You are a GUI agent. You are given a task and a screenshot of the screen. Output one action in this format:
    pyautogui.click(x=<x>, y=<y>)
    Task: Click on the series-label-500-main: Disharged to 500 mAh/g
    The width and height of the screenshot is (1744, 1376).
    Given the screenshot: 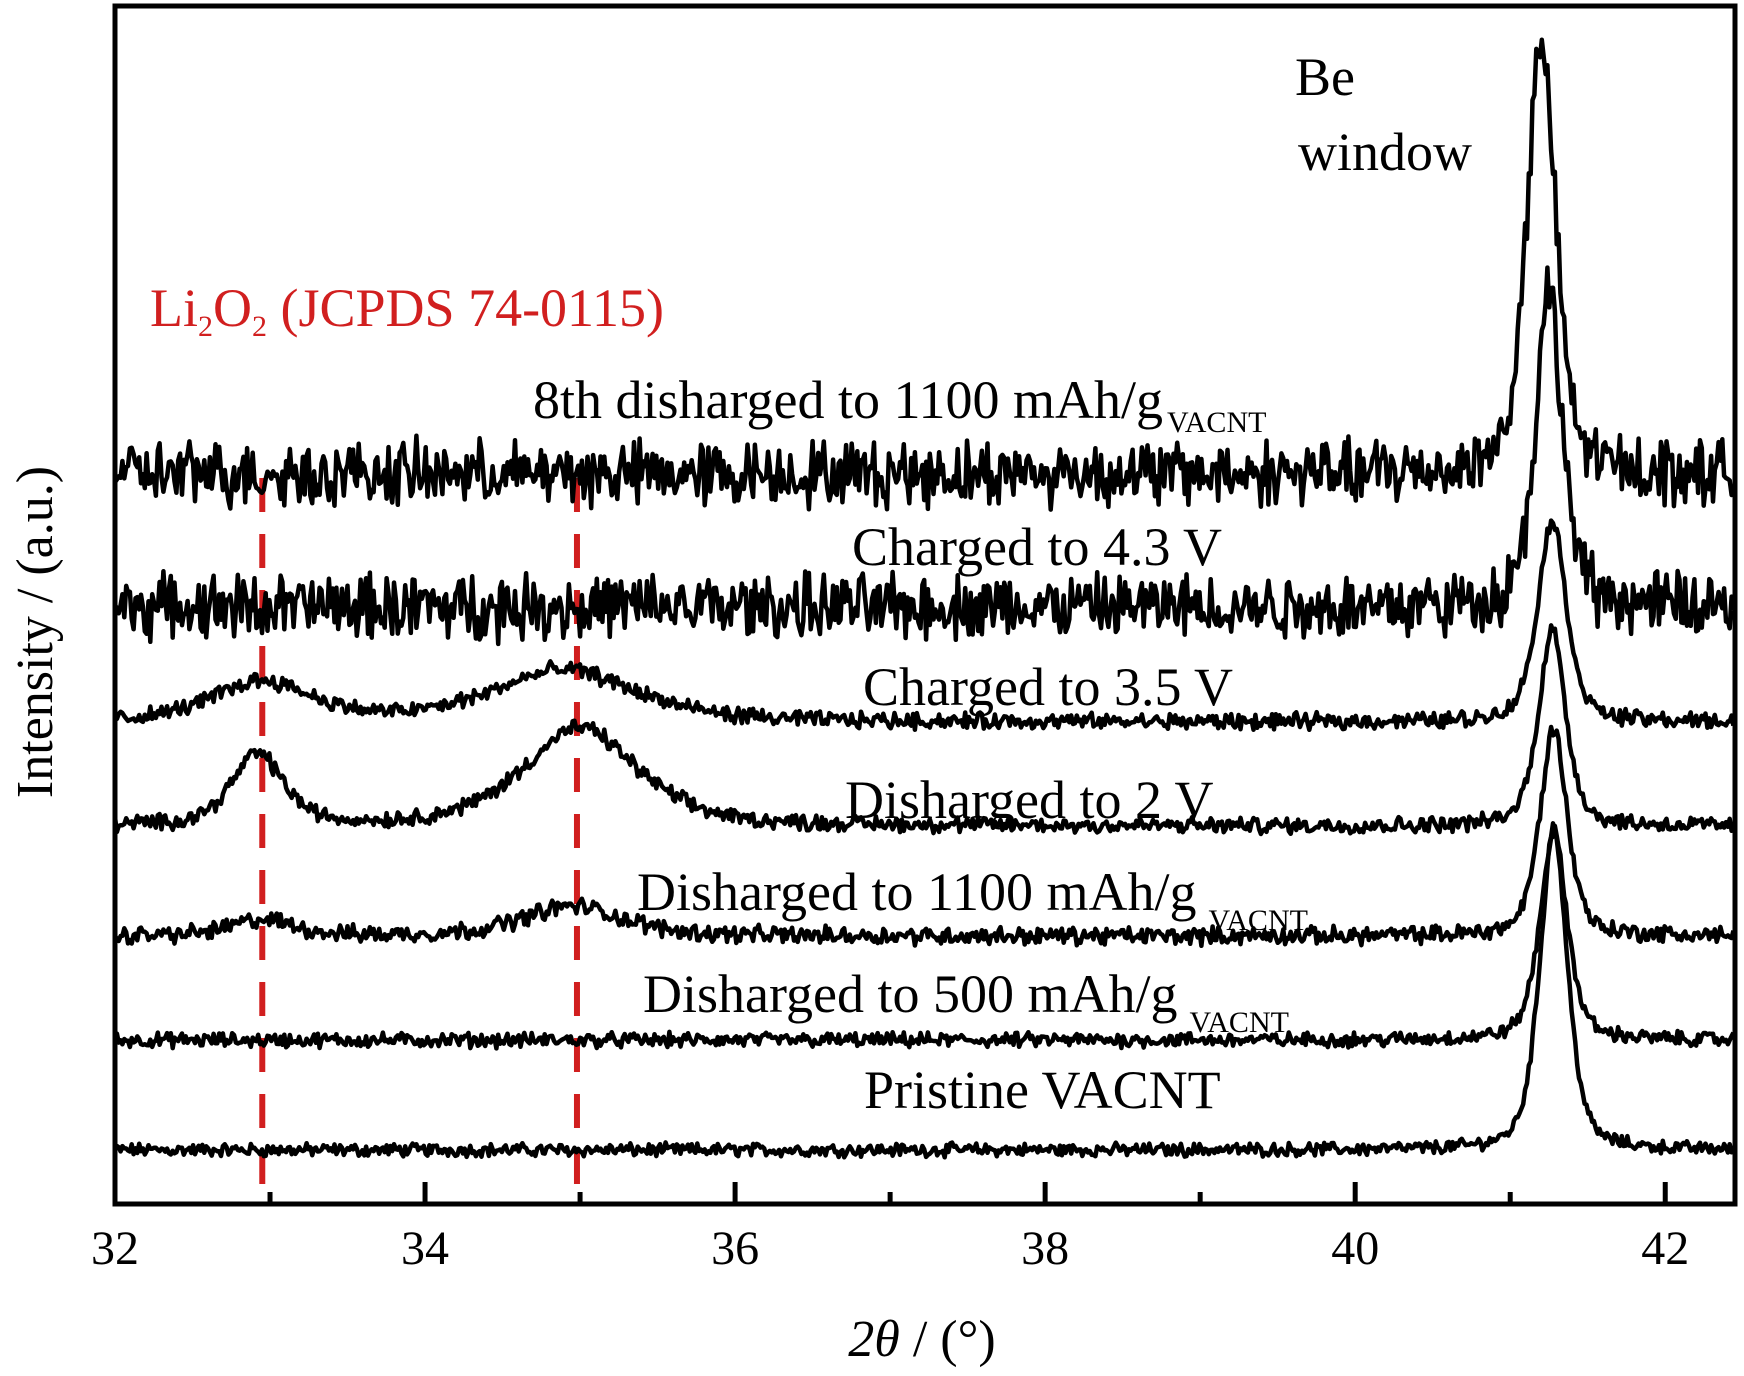 What is the action you would take?
    pyautogui.click(x=910, y=994)
    